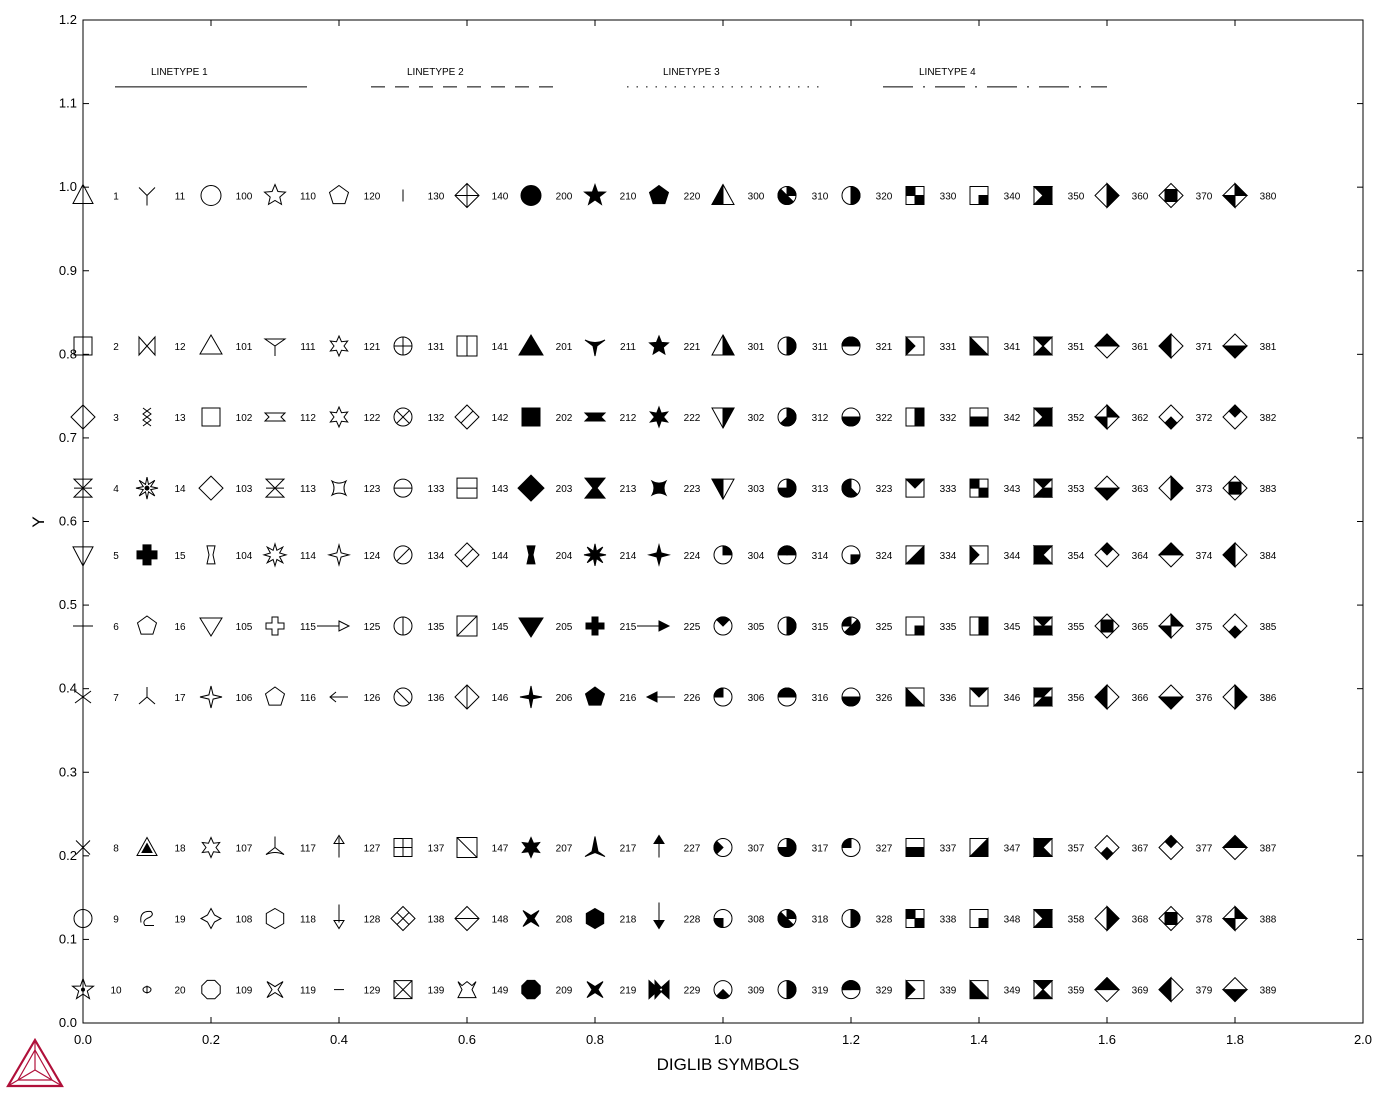 The height and width of the screenshot is (1095, 1378). What do you see at coordinates (180, 556) in the screenshot?
I see `symbol-label: 15` at bounding box center [180, 556].